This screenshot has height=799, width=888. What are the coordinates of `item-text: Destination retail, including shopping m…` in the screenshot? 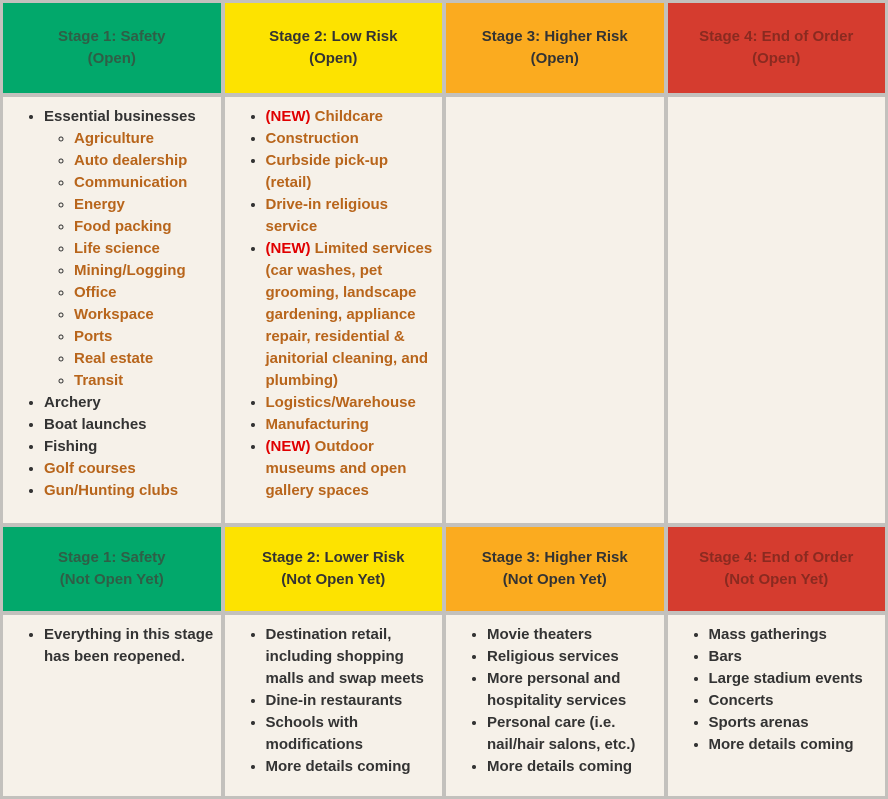 It's located at (344, 656).